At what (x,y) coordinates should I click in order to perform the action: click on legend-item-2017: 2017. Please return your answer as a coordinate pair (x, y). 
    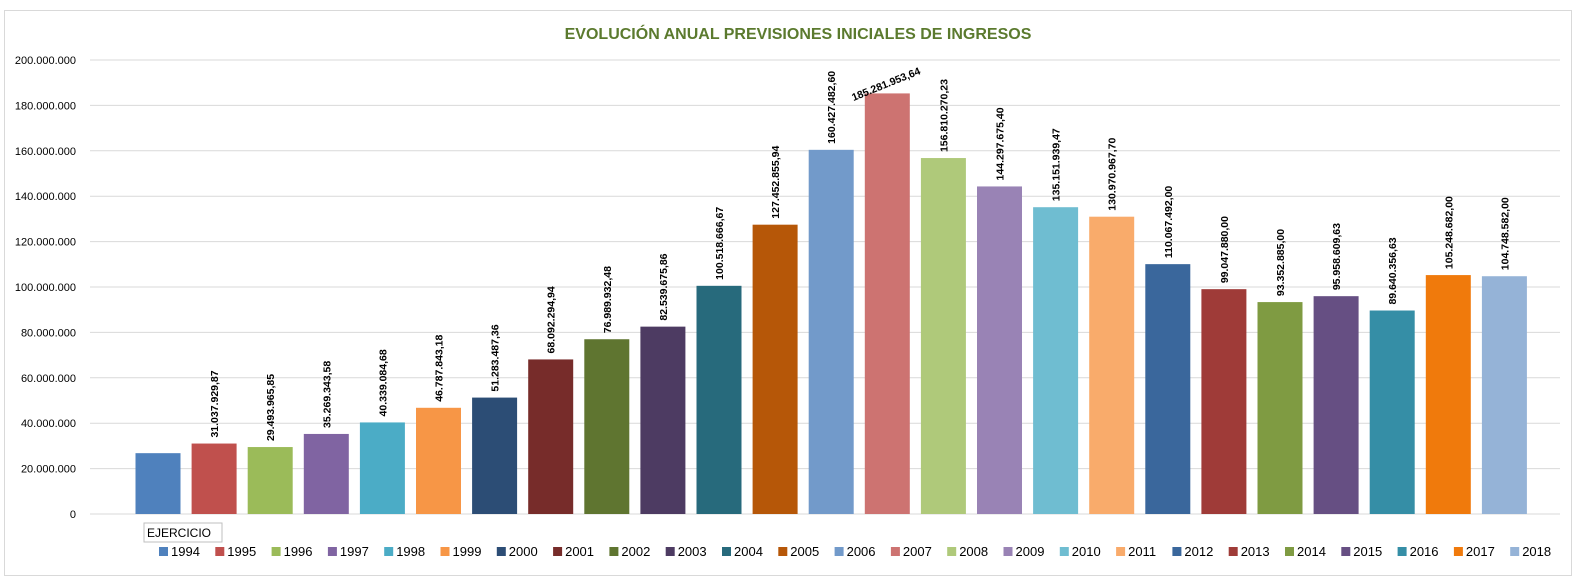
    Looking at the image, I should click on (1474, 551).